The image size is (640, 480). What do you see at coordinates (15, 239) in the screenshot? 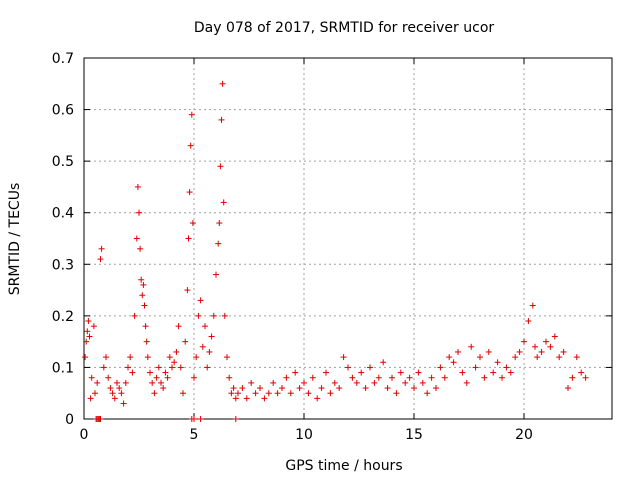
I see `y-axis-title: SRMTID / TECUs` at bounding box center [15, 239].